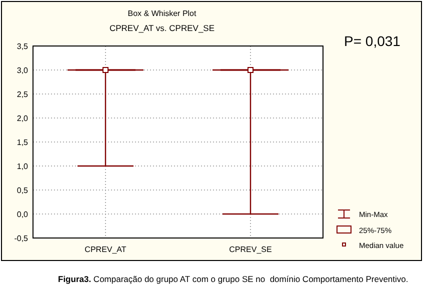 The height and width of the screenshot is (291, 424). Describe the element at coordinates (233, 279) in the screenshot. I see `text: Figura3. Comparação do grupo AT com o grupo SE no domínio Comportamento Preventivo.` at that location.